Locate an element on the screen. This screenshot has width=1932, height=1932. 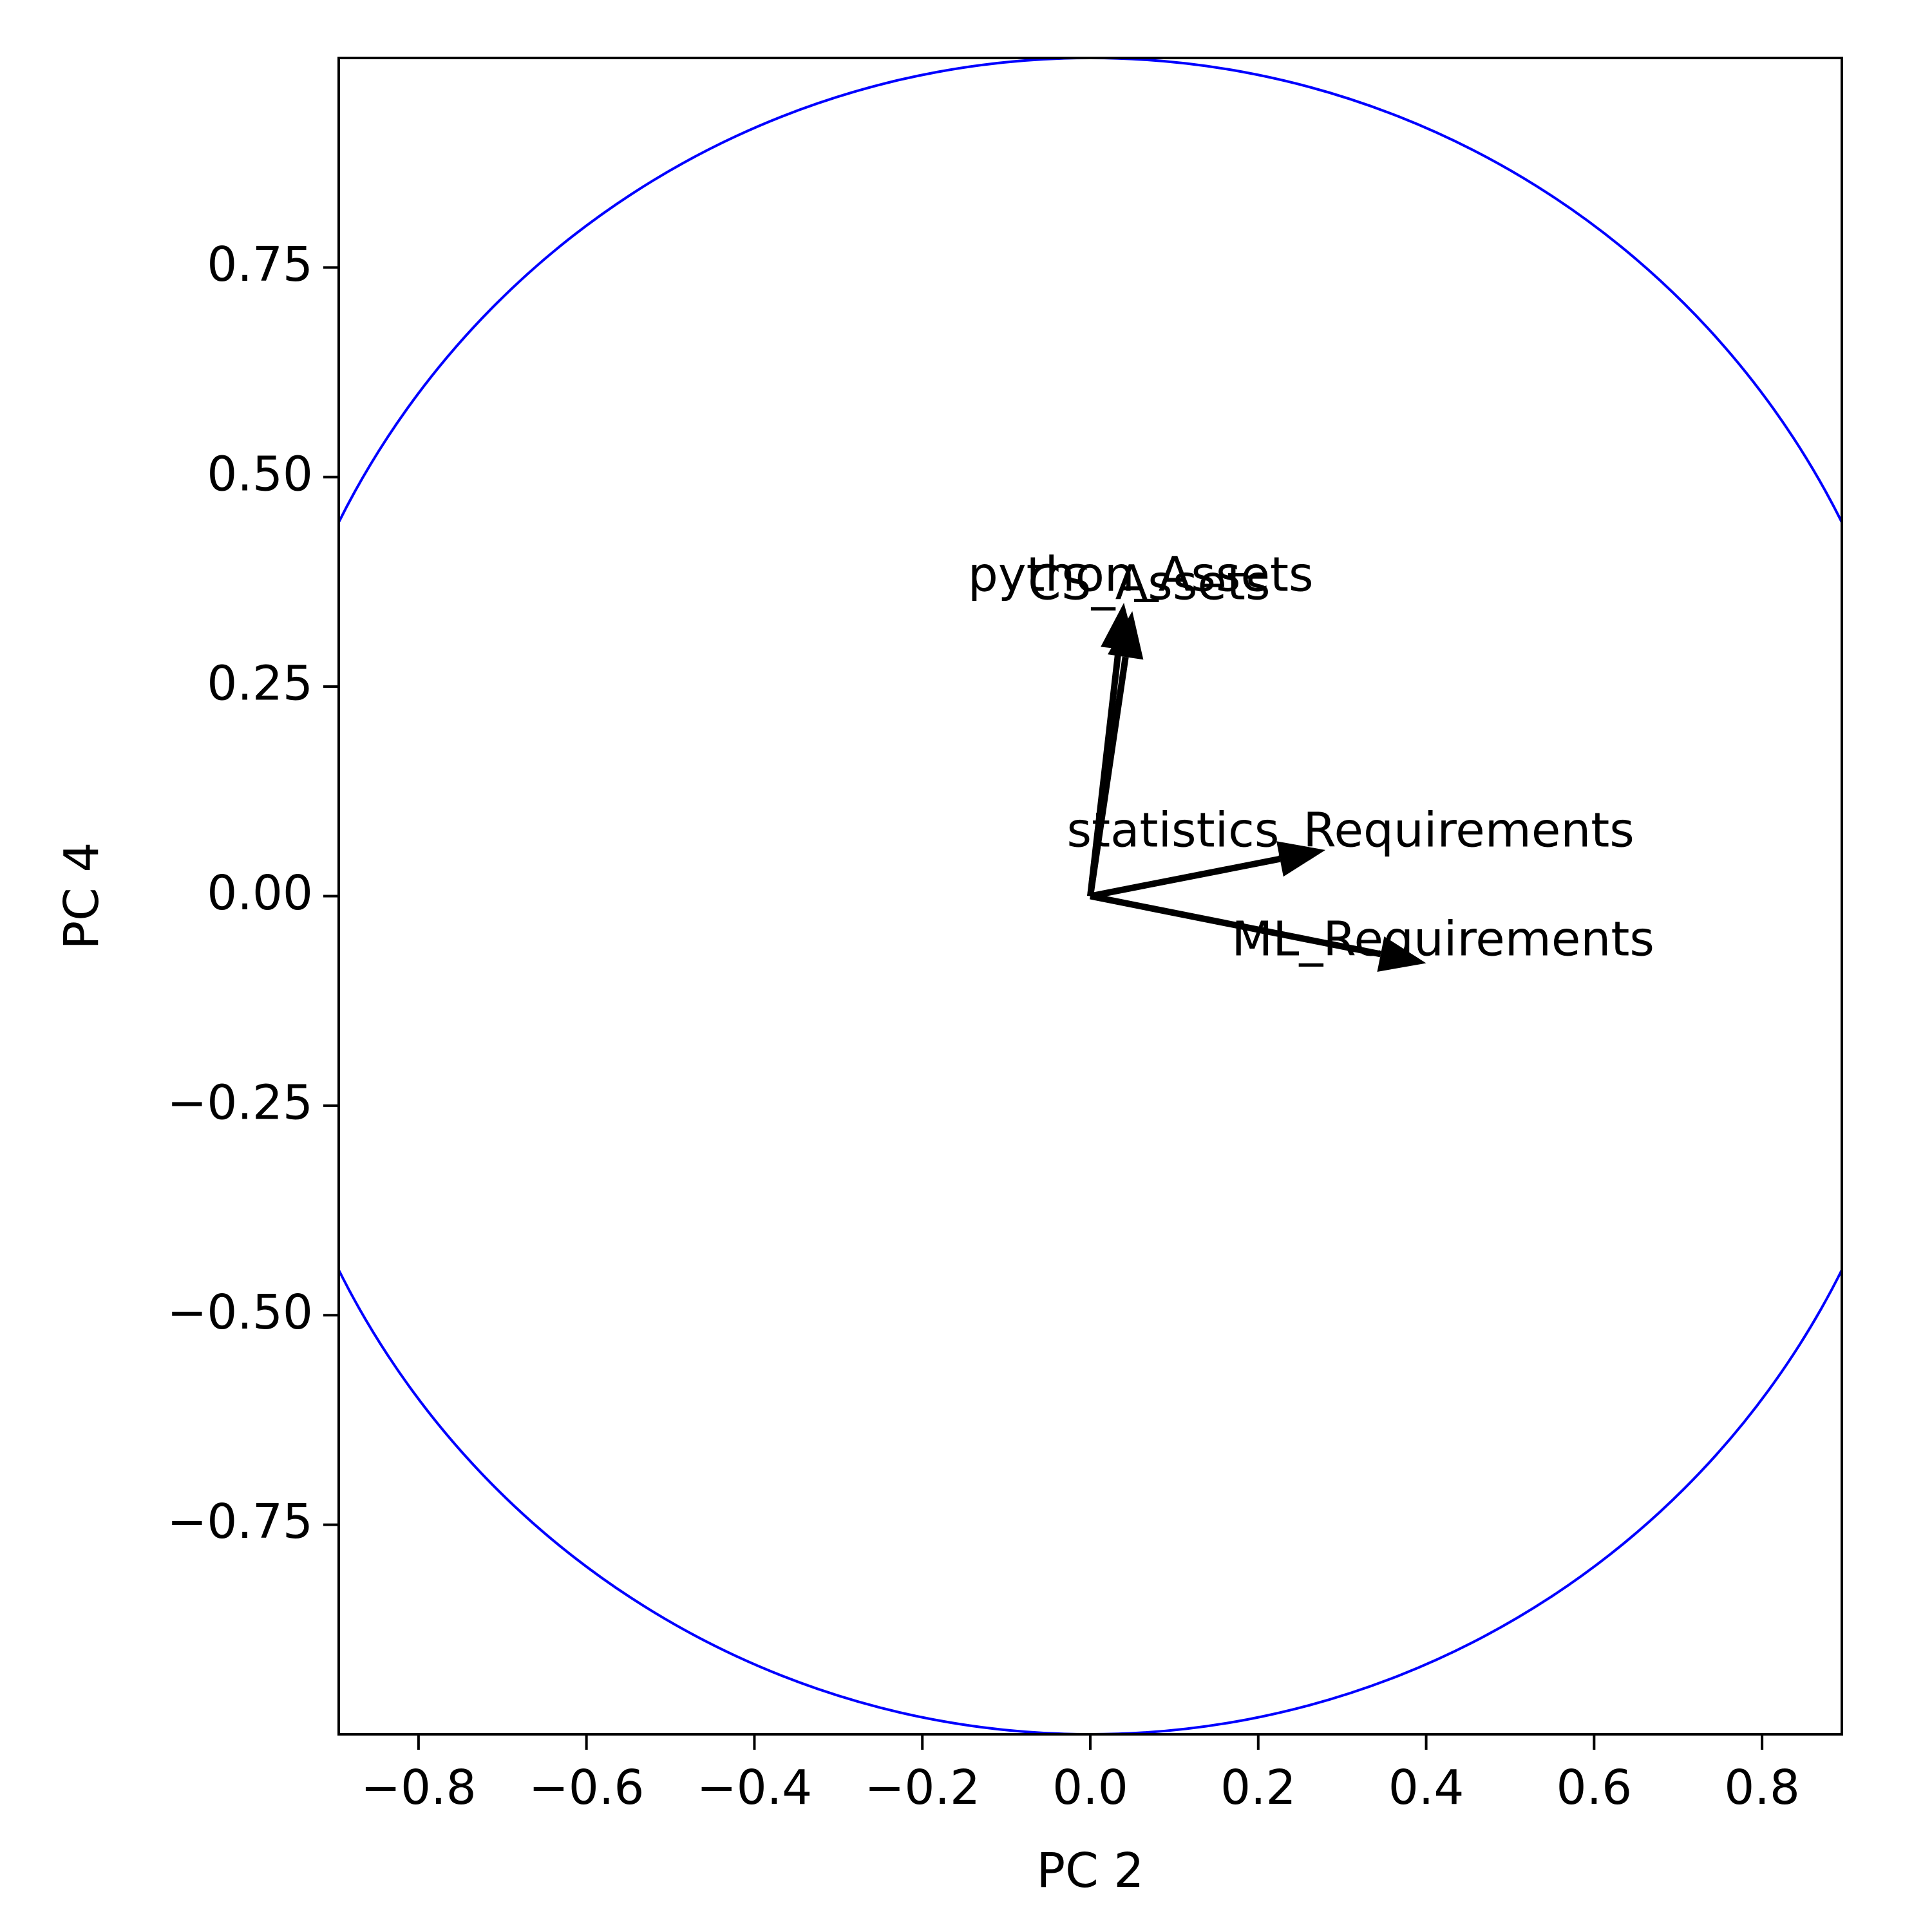
x-tick-label: −0.8 is located at coordinates (419, 1787).